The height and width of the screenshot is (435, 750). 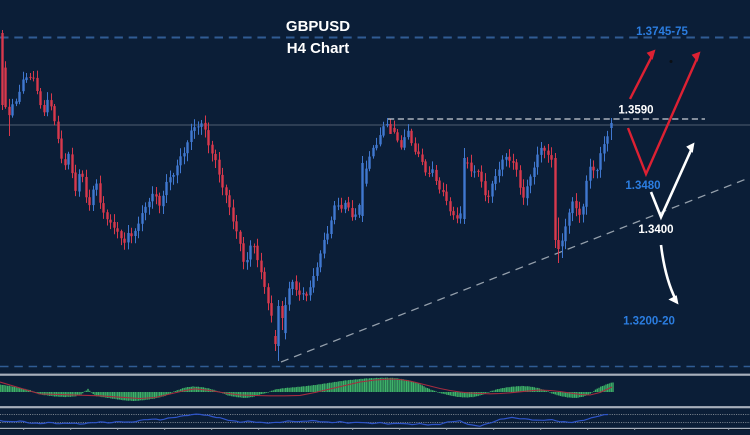 I want to click on svg-text: GBPUSD, so click(x=318, y=26).